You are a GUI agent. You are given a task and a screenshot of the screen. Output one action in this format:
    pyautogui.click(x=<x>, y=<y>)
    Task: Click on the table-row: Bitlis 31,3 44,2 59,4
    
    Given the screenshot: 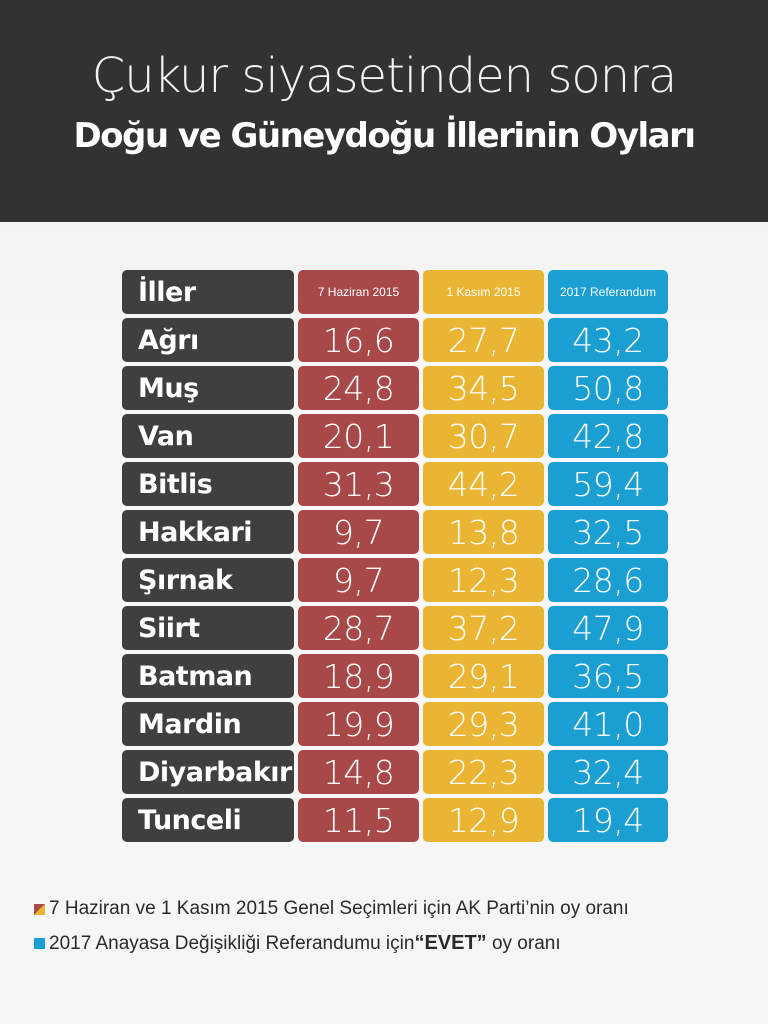 What is the action you would take?
    pyautogui.click(x=395, y=486)
    